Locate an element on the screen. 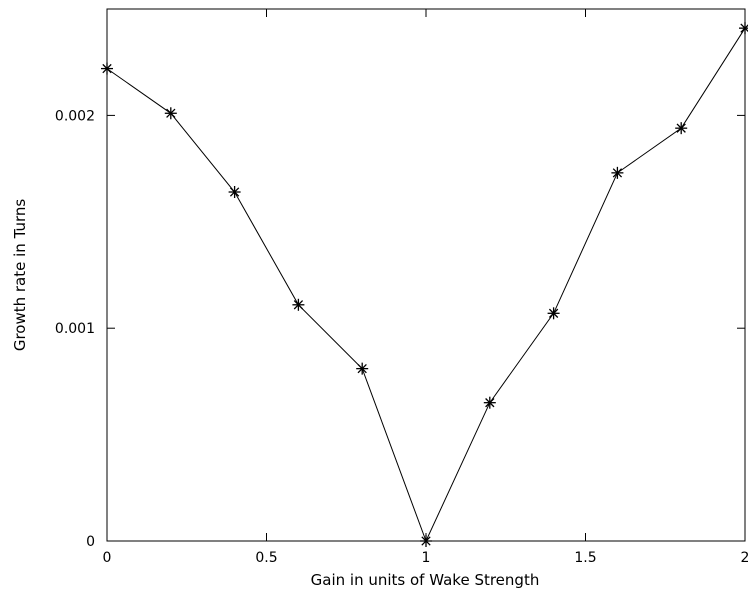  x-tick-label: 0.5 is located at coordinates (266, 558).